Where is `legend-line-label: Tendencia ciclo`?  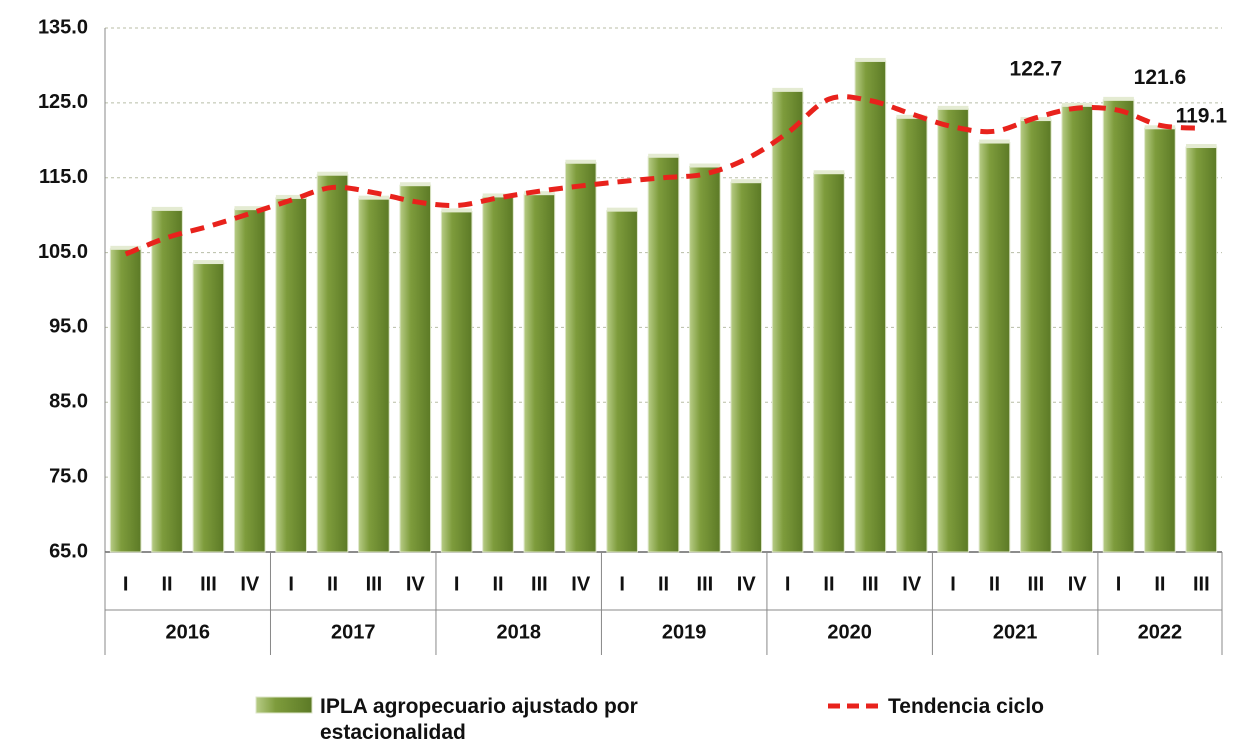
legend-line-label: Tendencia ciclo is located at coordinates (966, 706).